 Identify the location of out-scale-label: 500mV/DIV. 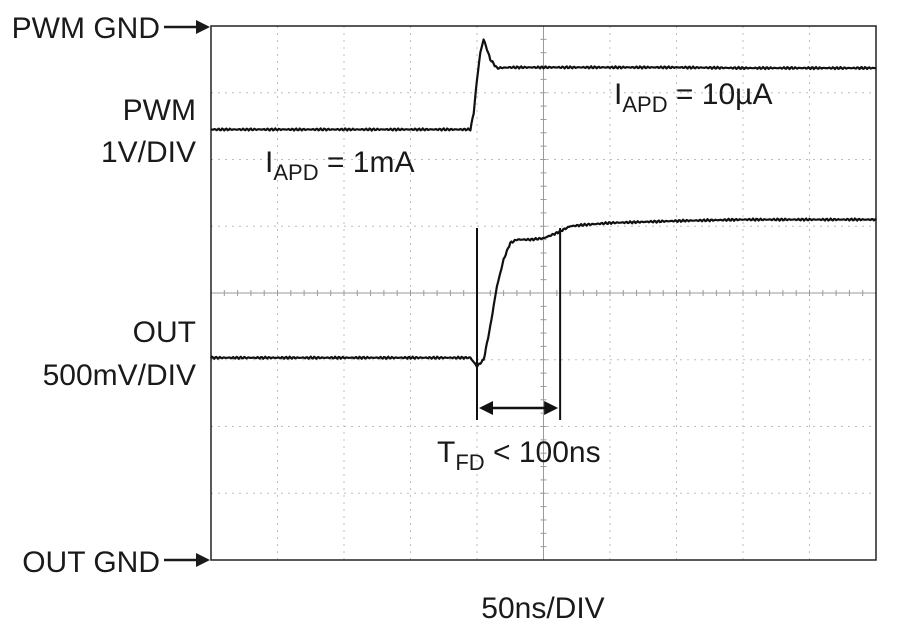
(119, 375).